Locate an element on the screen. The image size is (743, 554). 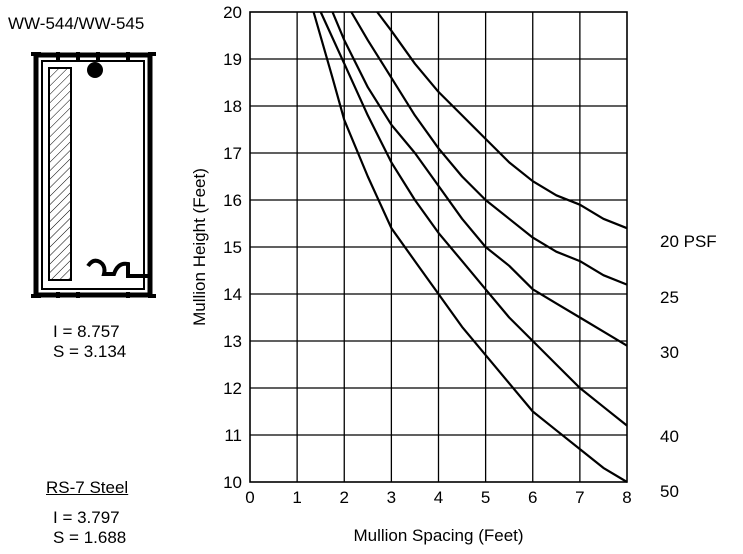
y-tick-label: 13 is located at coordinates (232, 341).